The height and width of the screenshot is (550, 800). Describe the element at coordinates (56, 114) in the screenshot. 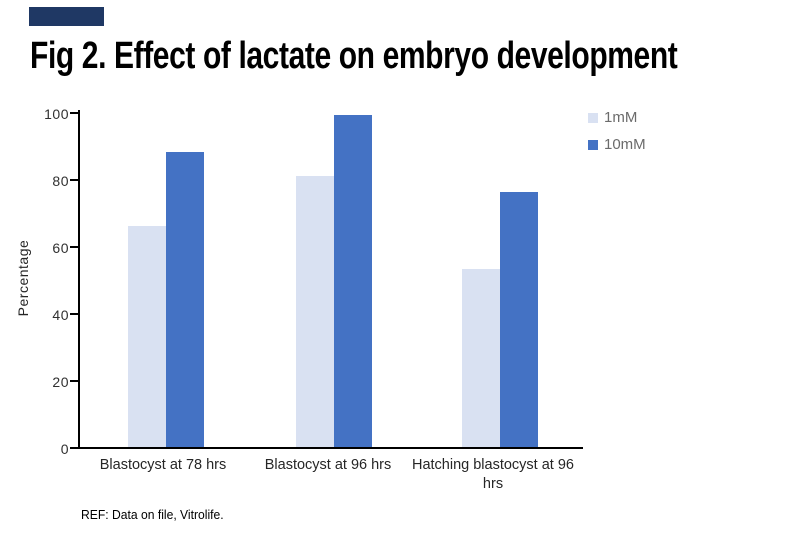

I see `y-tick-label: 100` at that location.